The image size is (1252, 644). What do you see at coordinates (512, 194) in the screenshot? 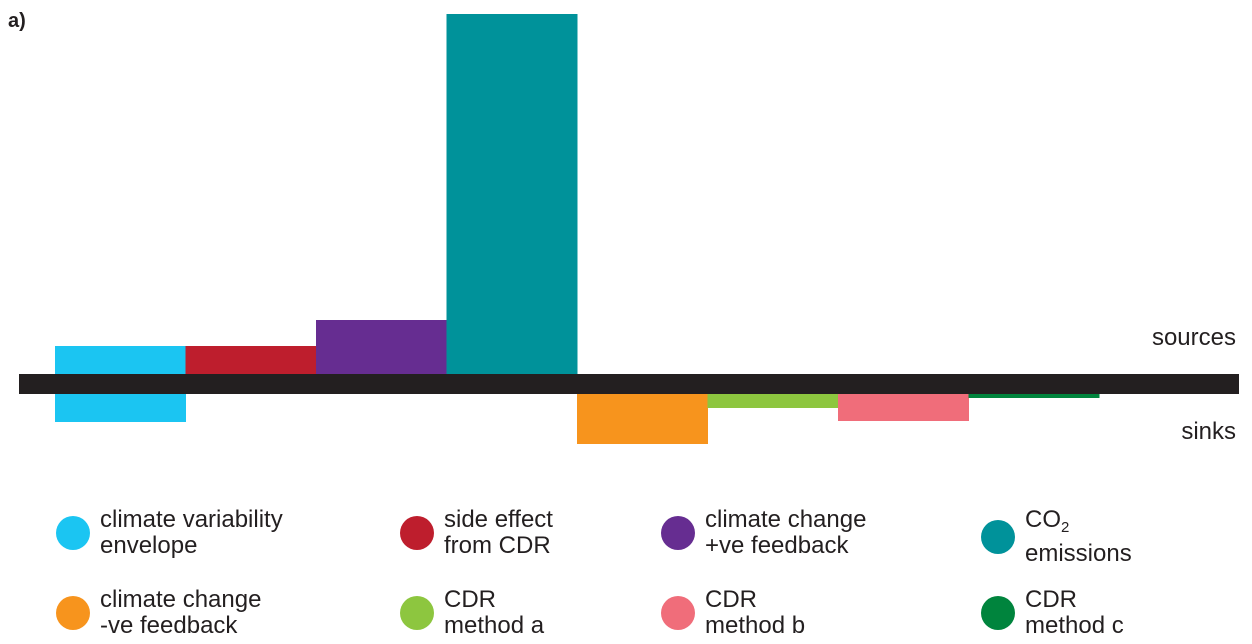
I see `bar-source-co2` at bounding box center [512, 194].